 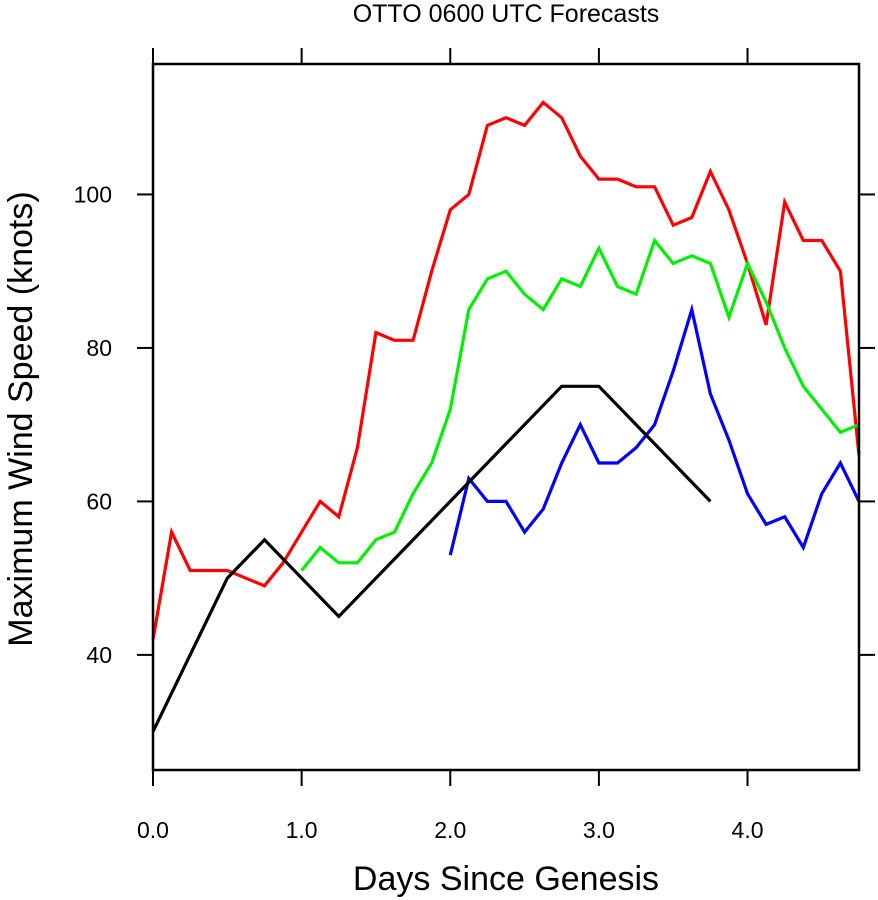 What do you see at coordinates (99, 655) in the screenshot?
I see `y-tick-label: 40` at bounding box center [99, 655].